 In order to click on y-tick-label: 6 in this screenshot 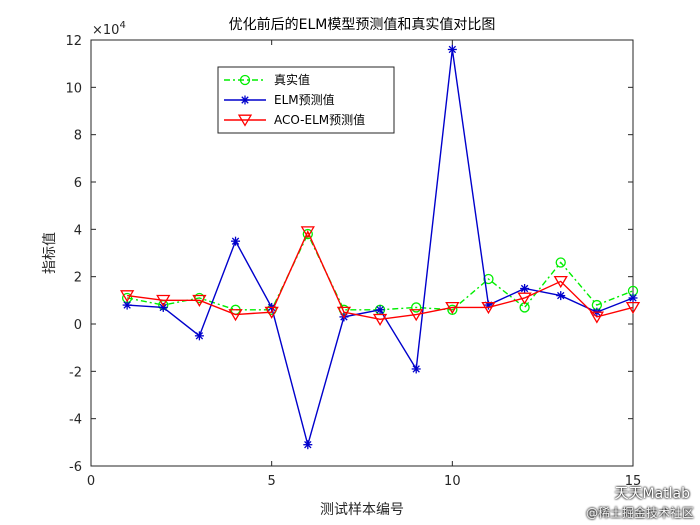, I will do `click(78, 183)`.